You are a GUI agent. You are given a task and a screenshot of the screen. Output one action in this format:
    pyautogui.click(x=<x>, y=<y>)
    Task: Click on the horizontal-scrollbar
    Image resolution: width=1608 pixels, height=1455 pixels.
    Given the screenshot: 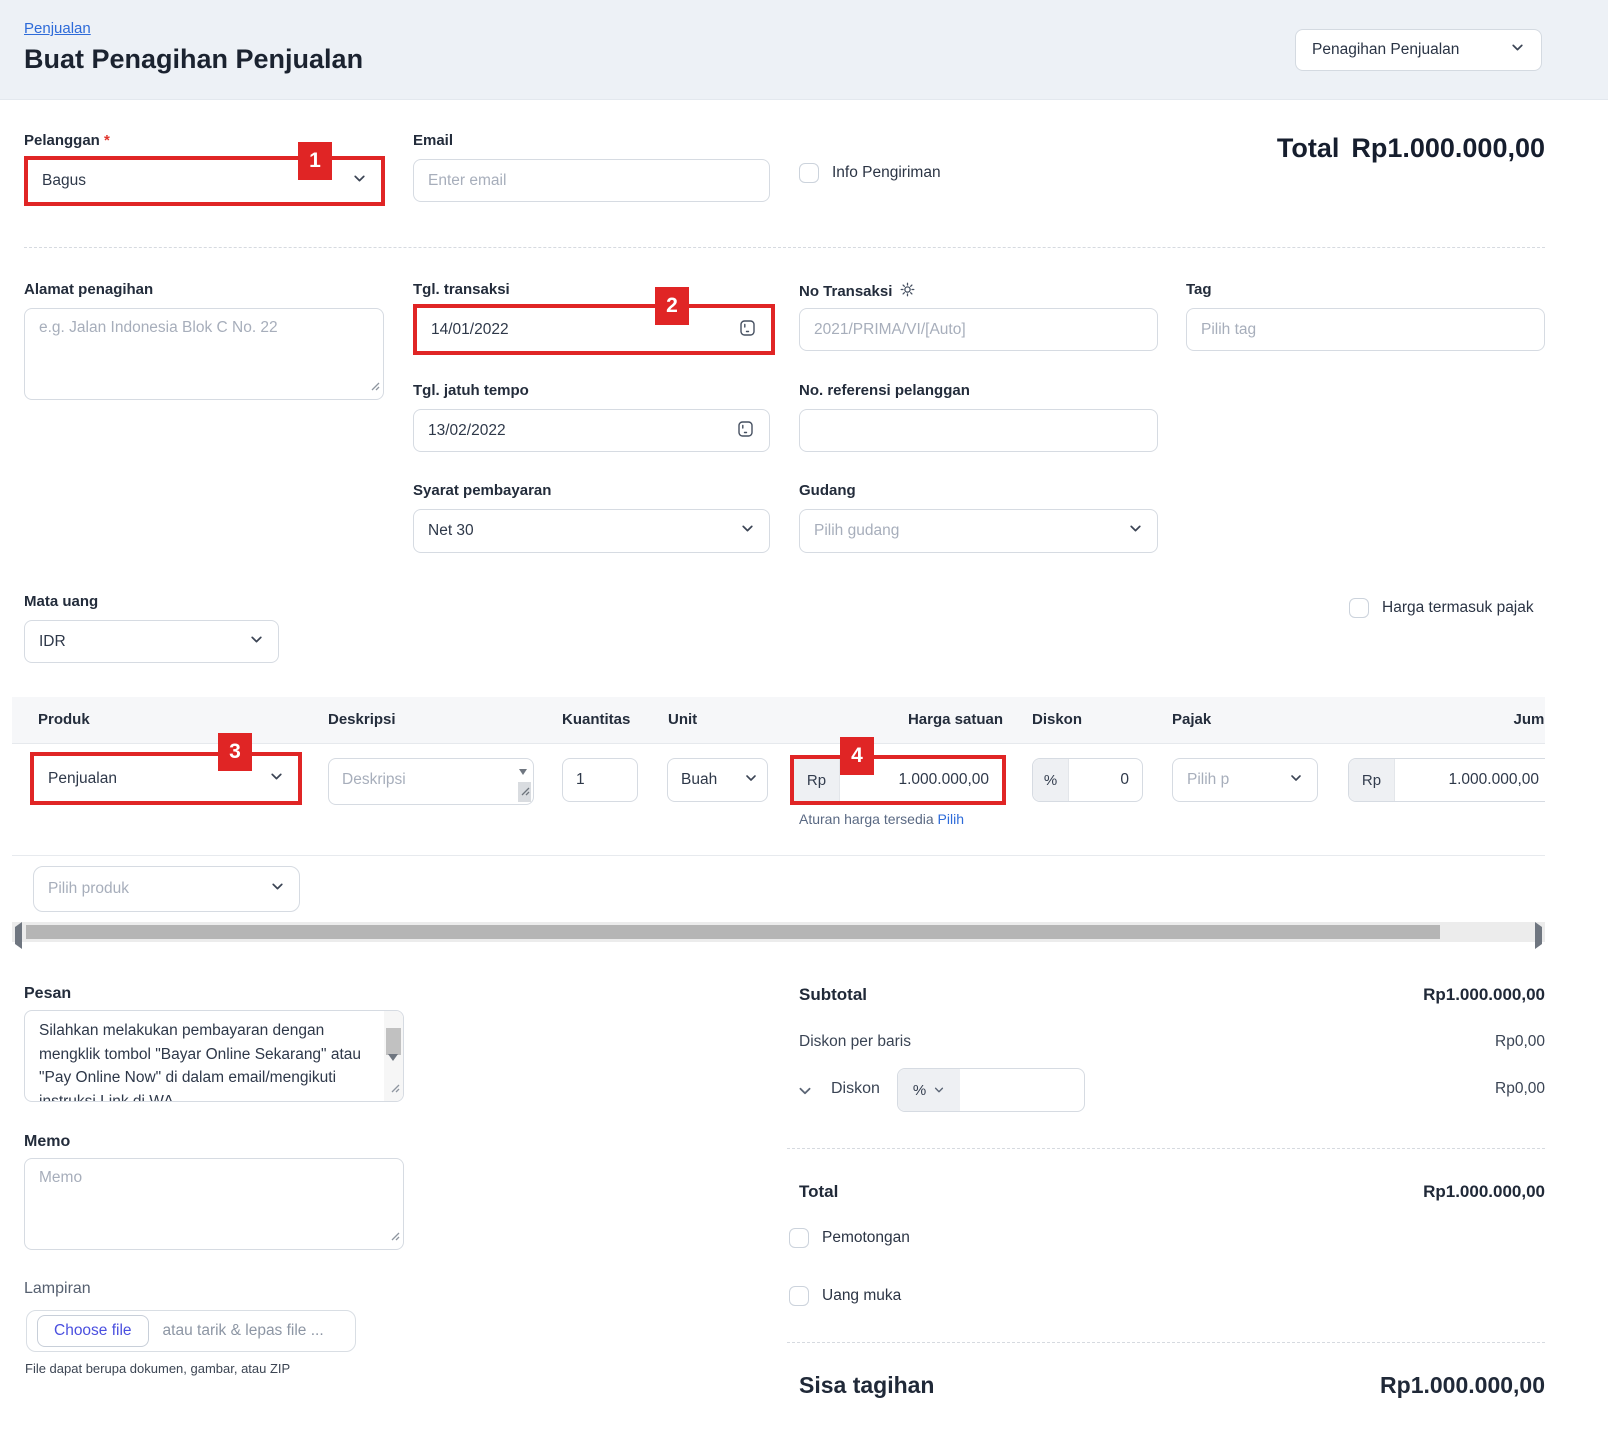 What is the action you would take?
    pyautogui.click(x=778, y=935)
    